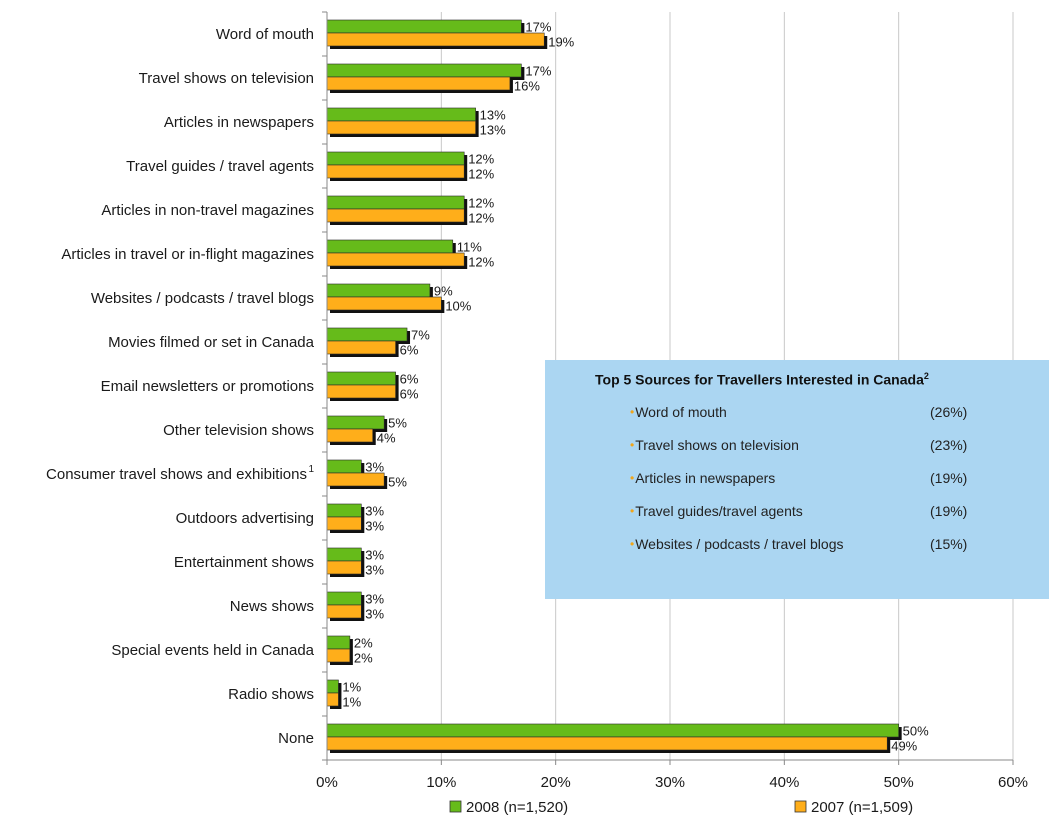 This screenshot has height=828, width=1049. Describe the element at coordinates (441, 782) in the screenshot. I see `x-tick-label: 10%` at that location.